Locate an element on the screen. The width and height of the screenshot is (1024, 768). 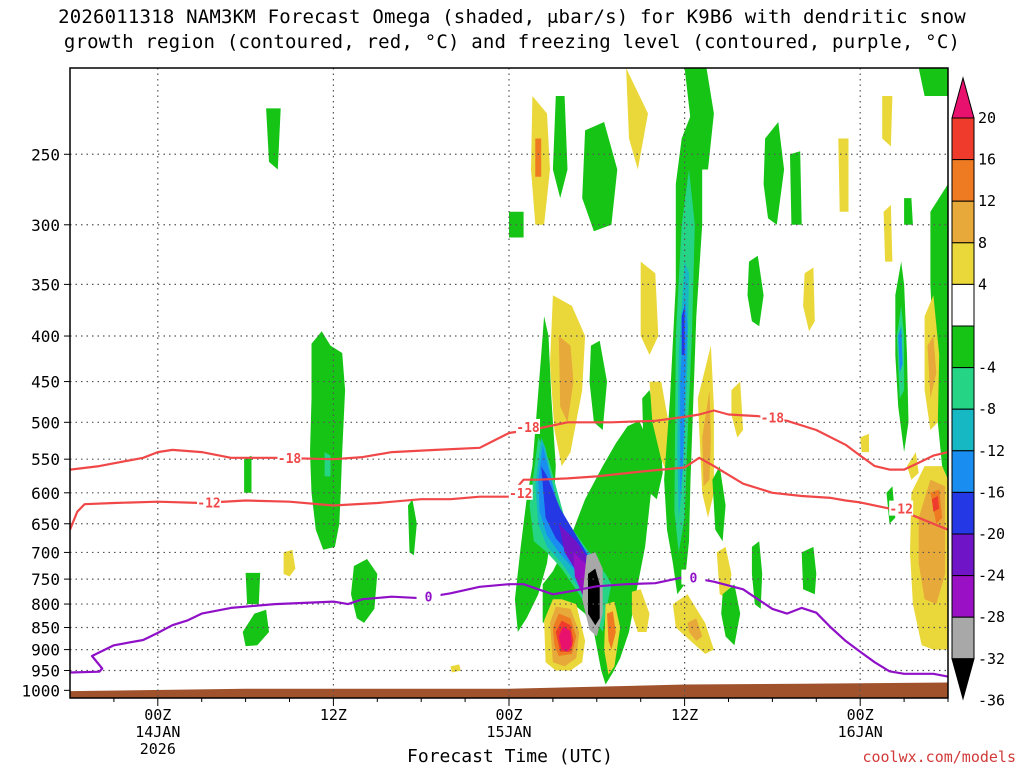
label-minus12-b: -12 is located at coordinates (520, 494).